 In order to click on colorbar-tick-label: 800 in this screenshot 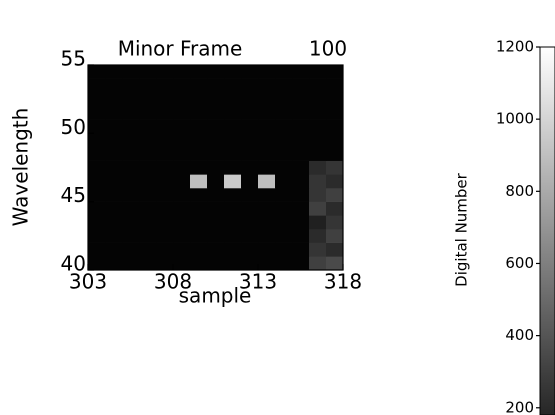, I will do `click(519, 191)`.